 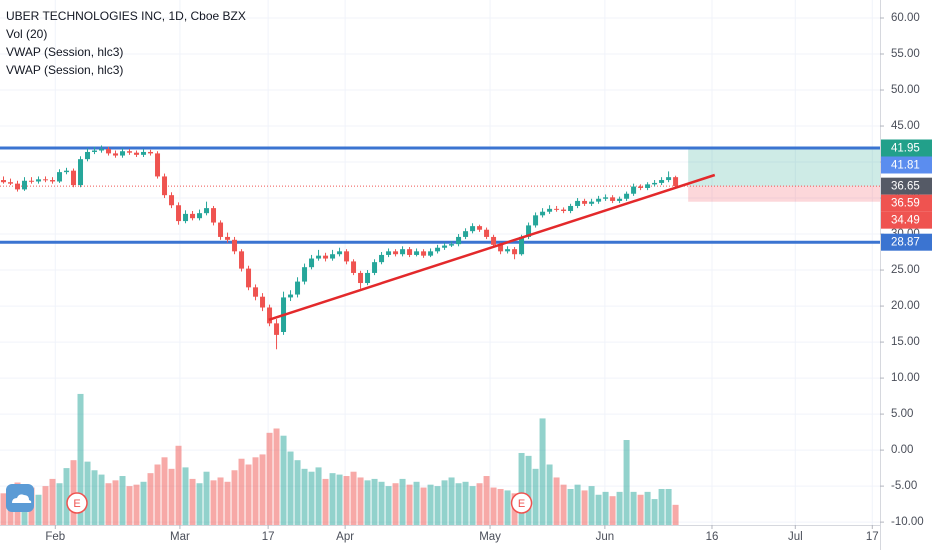 What do you see at coordinates (345, 537) in the screenshot?
I see `x-tick-label: Apr` at bounding box center [345, 537].